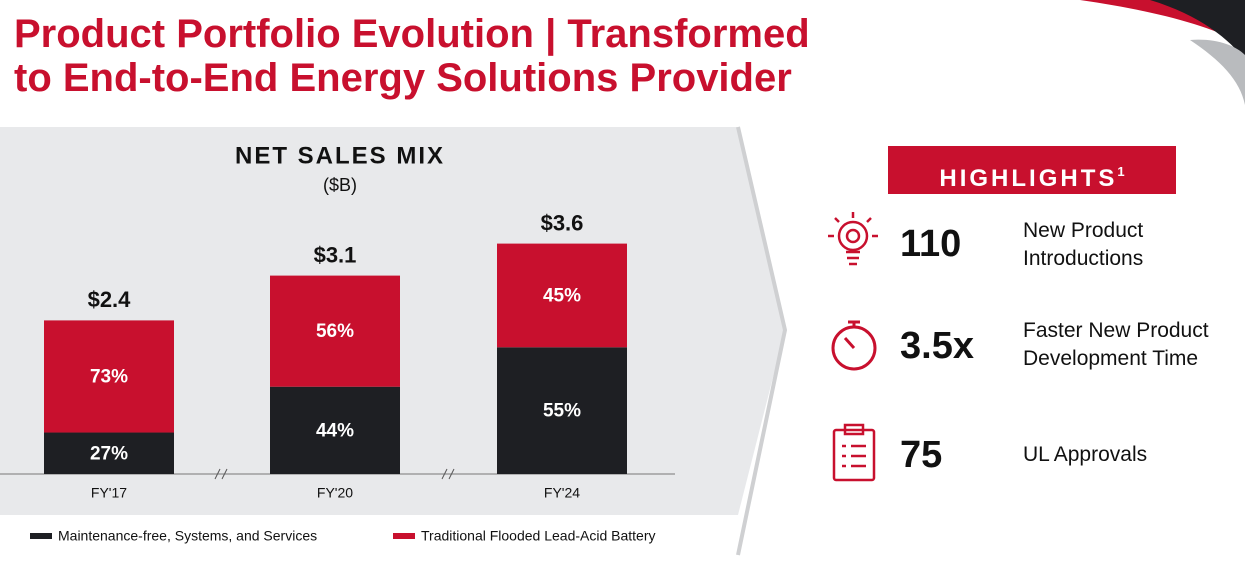  Describe the element at coordinates (937, 346) in the screenshot. I see `highlight-value: 3.5x` at that location.